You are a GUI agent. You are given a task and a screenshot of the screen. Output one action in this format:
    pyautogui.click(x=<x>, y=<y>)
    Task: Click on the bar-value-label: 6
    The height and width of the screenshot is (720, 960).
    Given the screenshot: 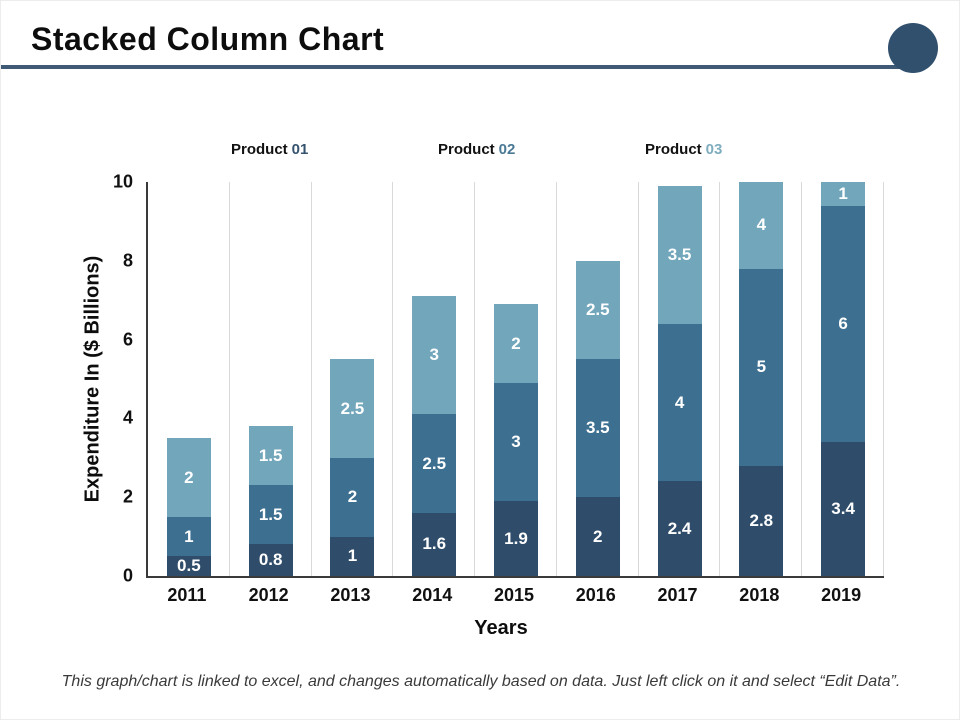 What is the action you would take?
    pyautogui.click(x=843, y=323)
    